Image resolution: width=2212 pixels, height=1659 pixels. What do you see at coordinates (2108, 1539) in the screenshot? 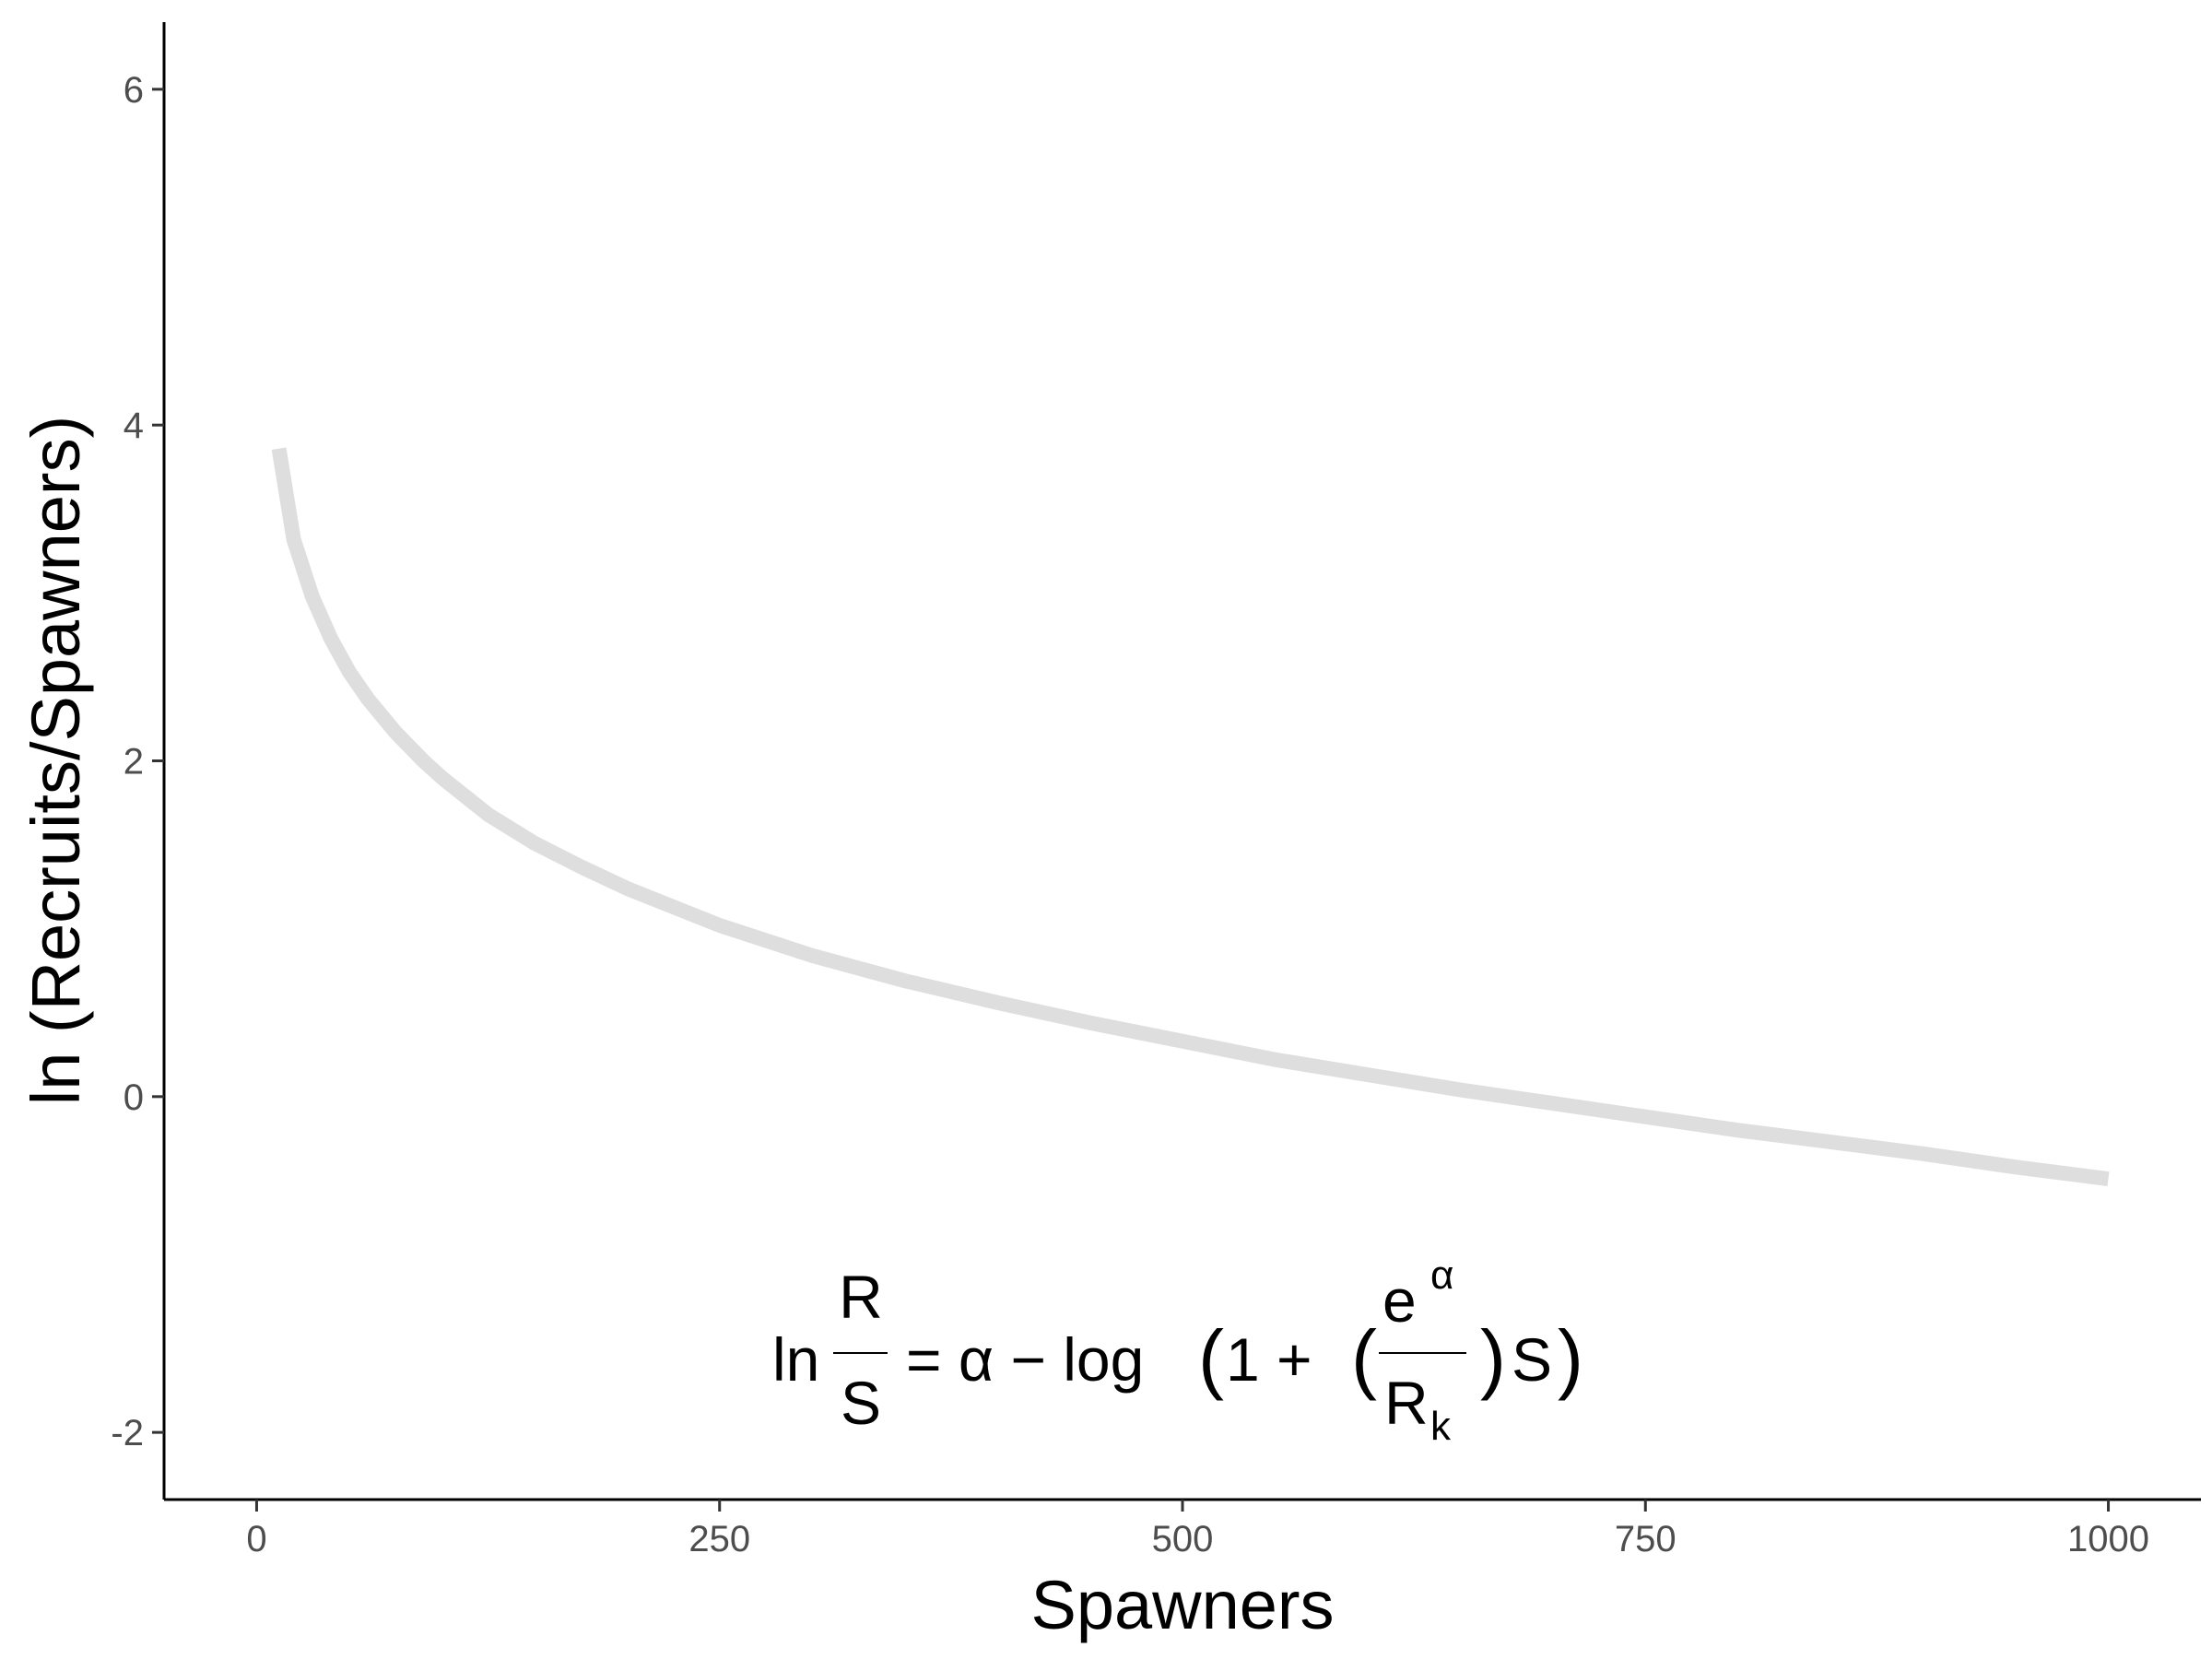
I see `x-tick-label: 1000` at bounding box center [2108, 1539].